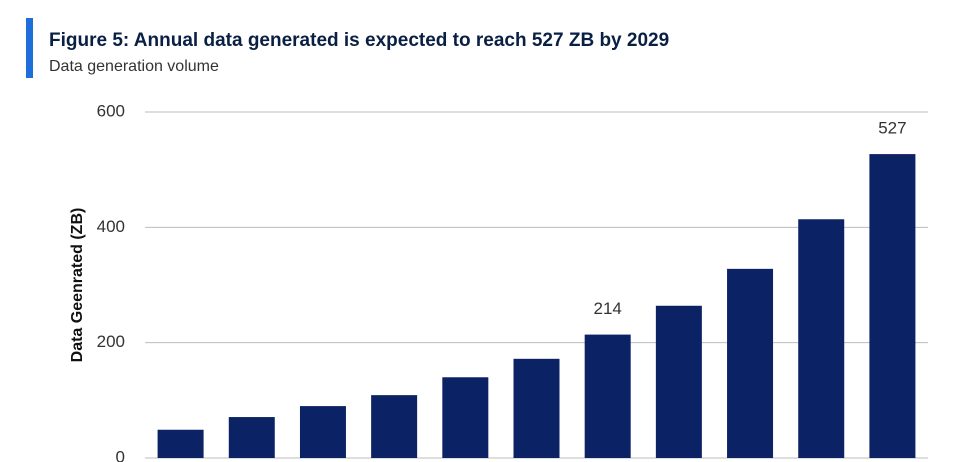 The image size is (977, 462). Describe the element at coordinates (134, 66) in the screenshot. I see `chart-subtitle: Data generation volume` at that location.